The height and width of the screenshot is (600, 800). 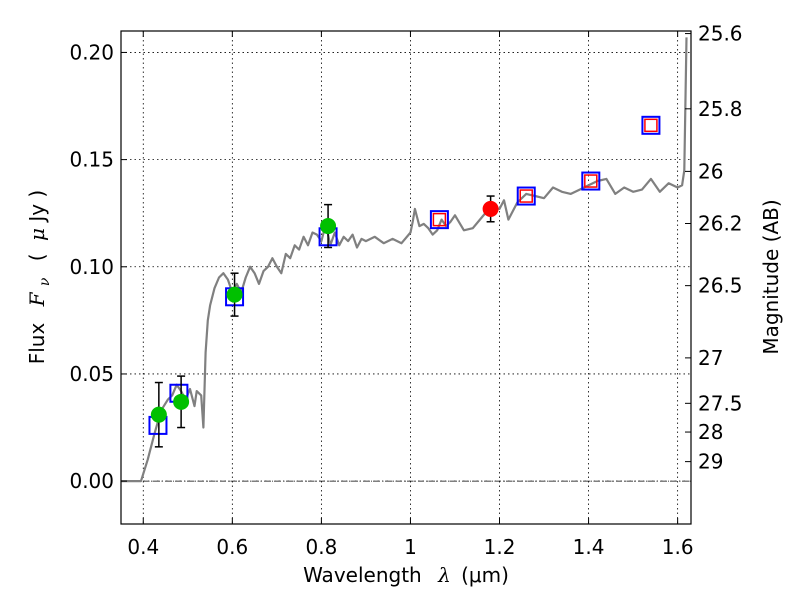 What do you see at coordinates (37, 207) in the screenshot?
I see `y-axis-unit-rest: Jy )` at bounding box center [37, 207].